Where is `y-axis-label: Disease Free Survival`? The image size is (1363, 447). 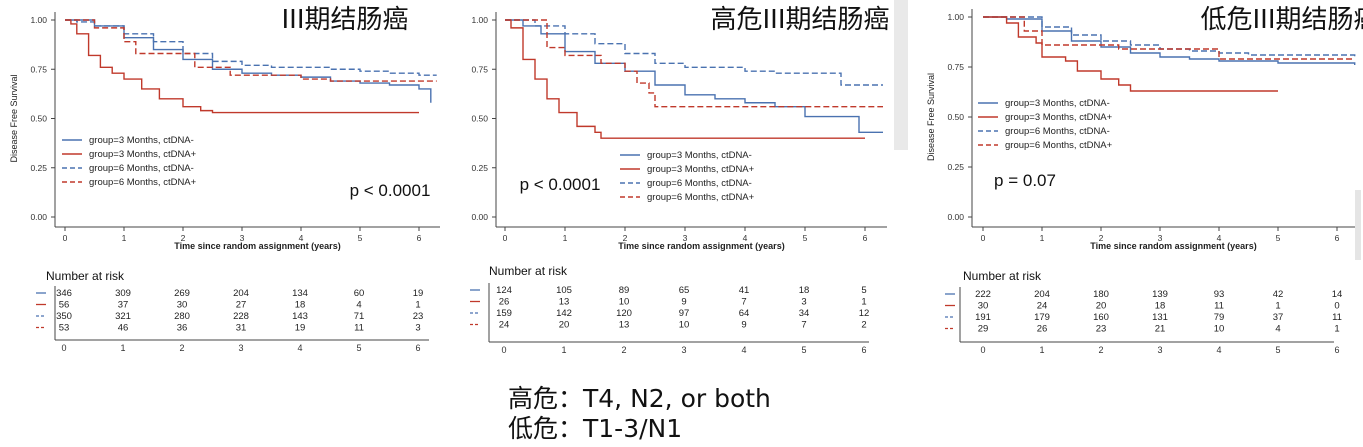 y-axis-label: Disease Free Survival is located at coordinates (931, 117).